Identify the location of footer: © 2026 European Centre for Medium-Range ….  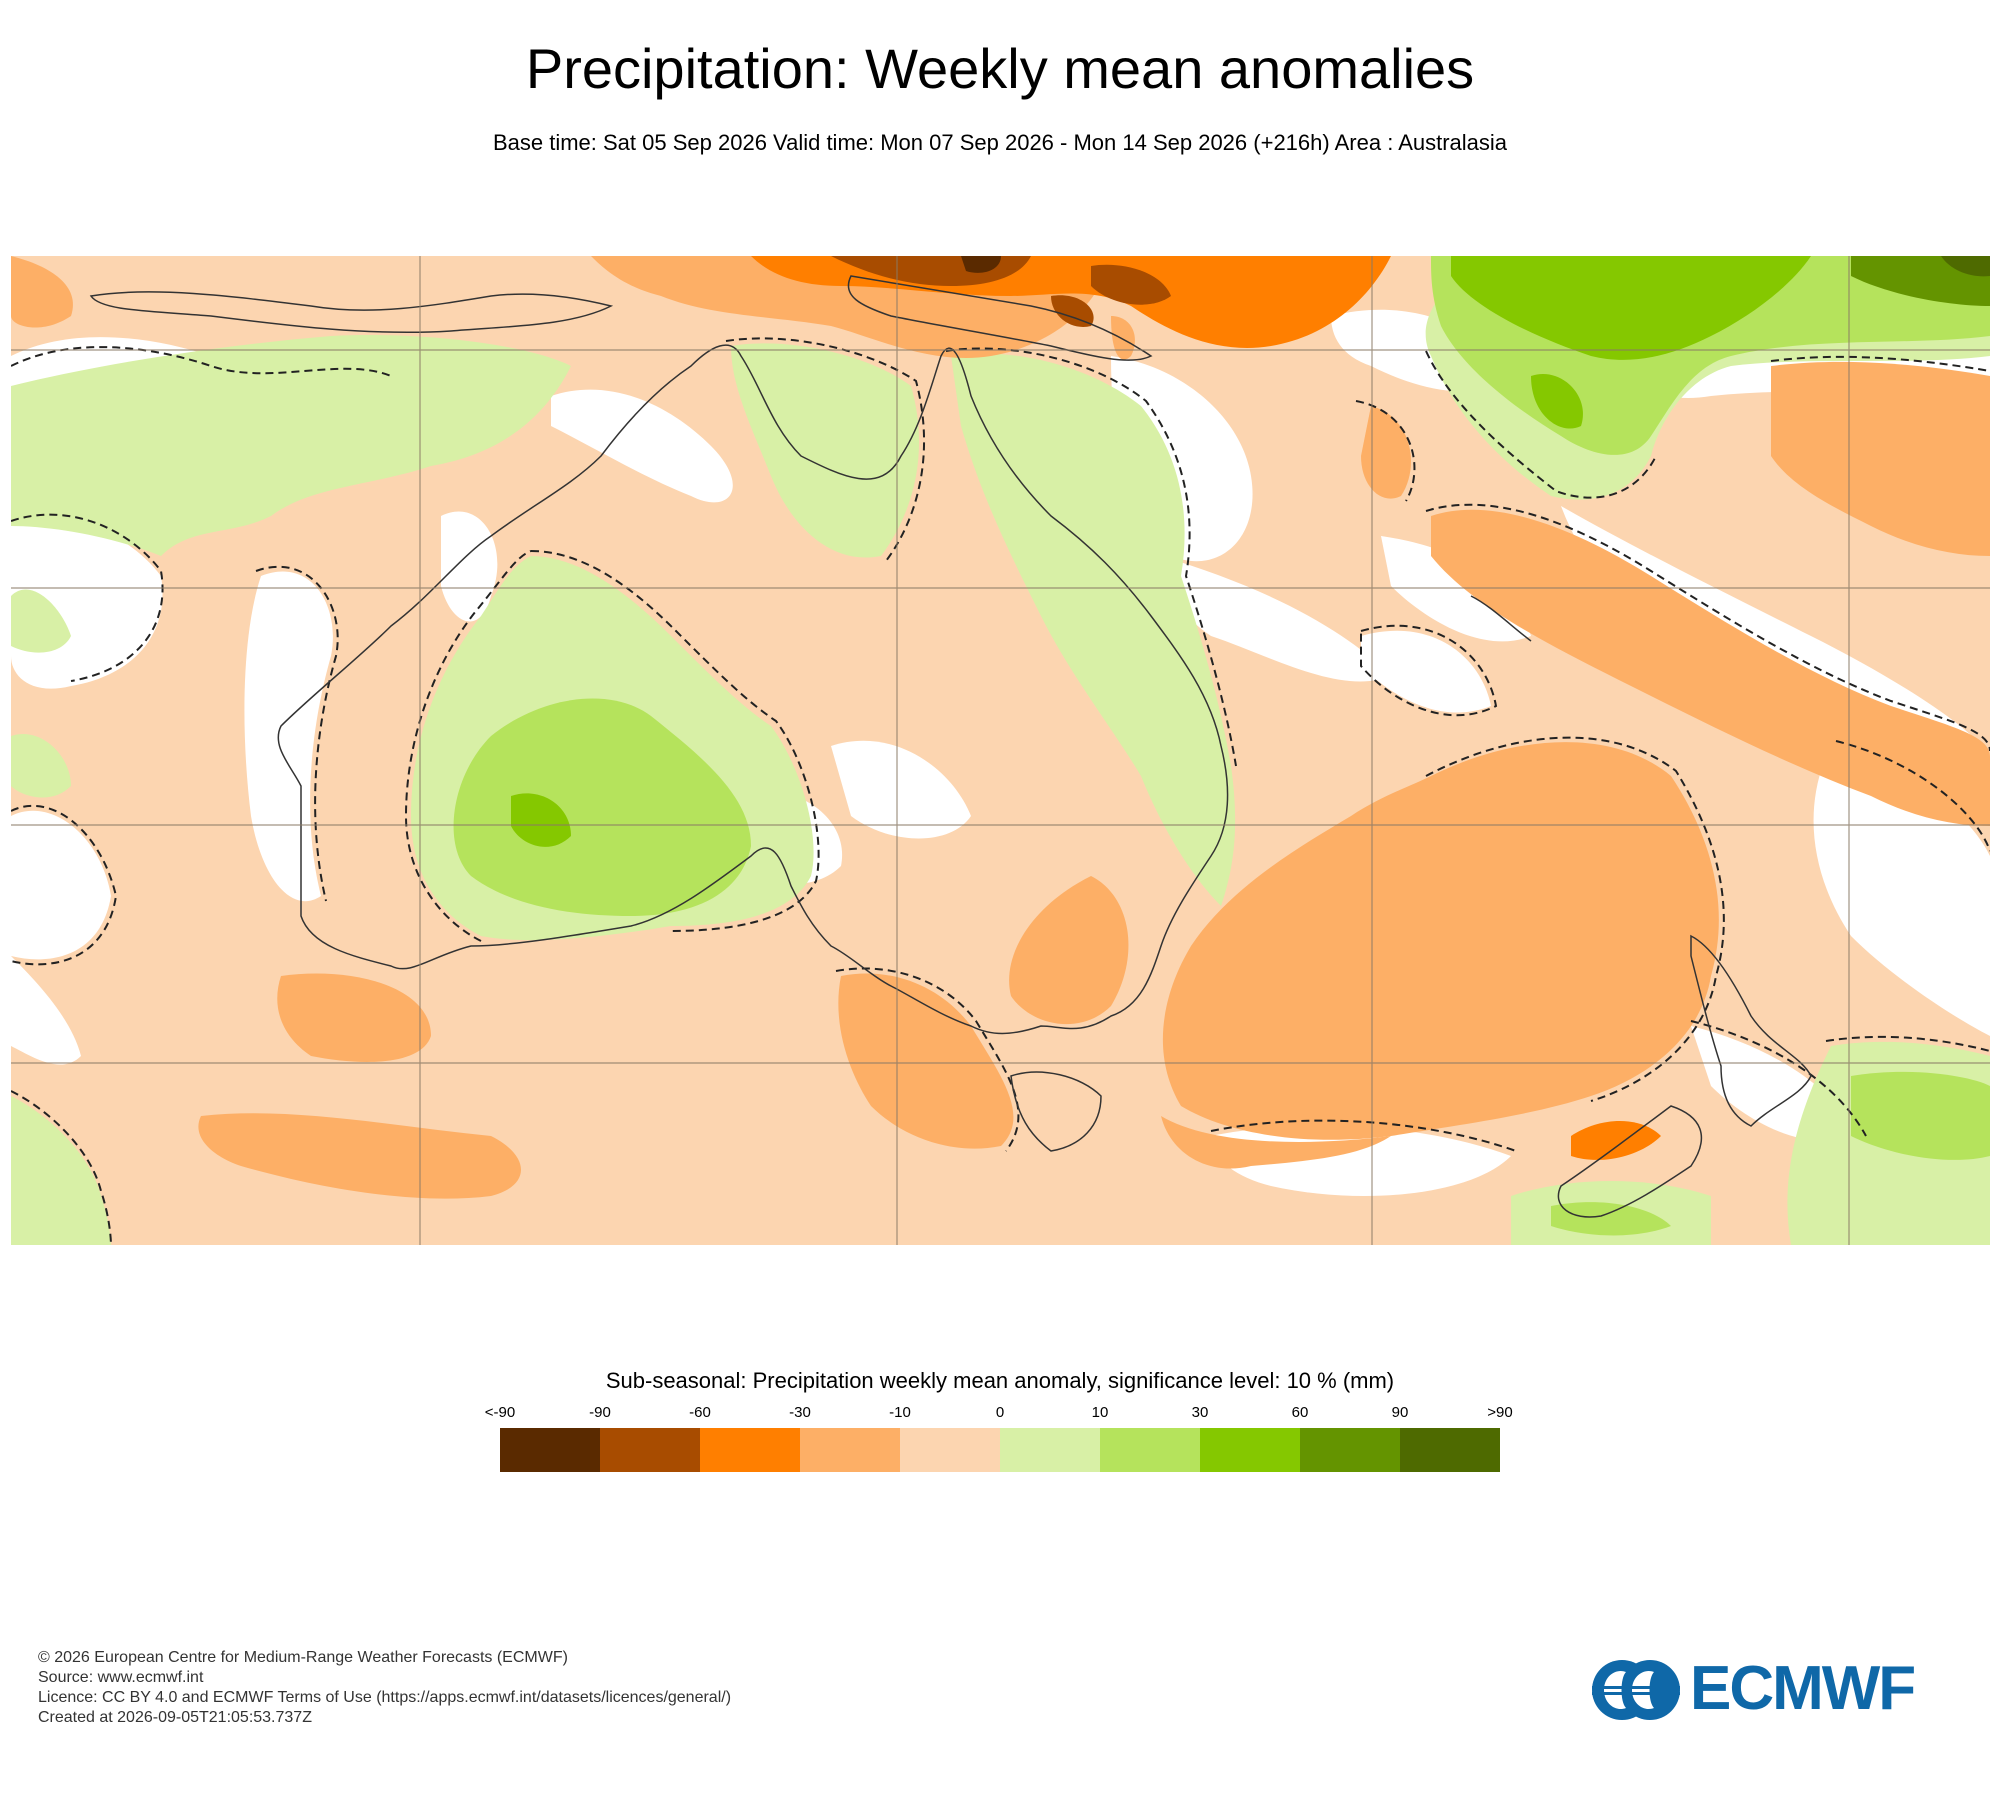
(384, 1688).